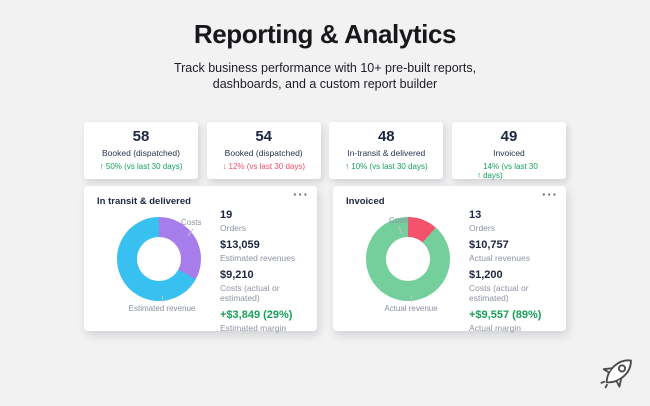  Describe the element at coordinates (268, 251) in the screenshot. I see `report-stat-revenues: $13,059 Estimated revenues` at that location.